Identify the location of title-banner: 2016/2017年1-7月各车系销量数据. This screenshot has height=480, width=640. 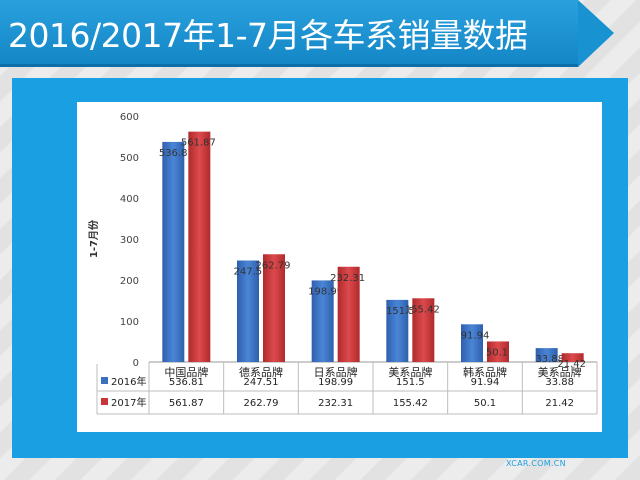
(289, 33).